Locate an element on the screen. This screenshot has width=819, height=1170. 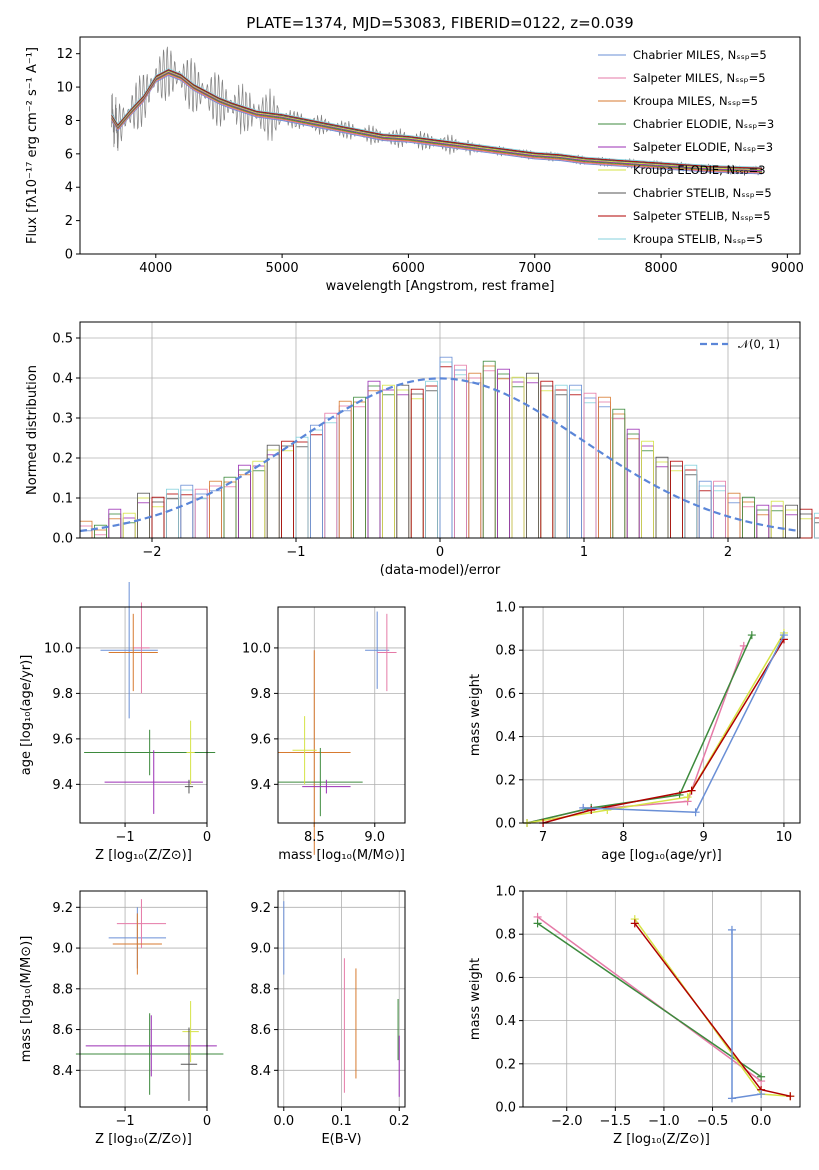
x-tick-label: 8000 is located at coordinates (661, 268).